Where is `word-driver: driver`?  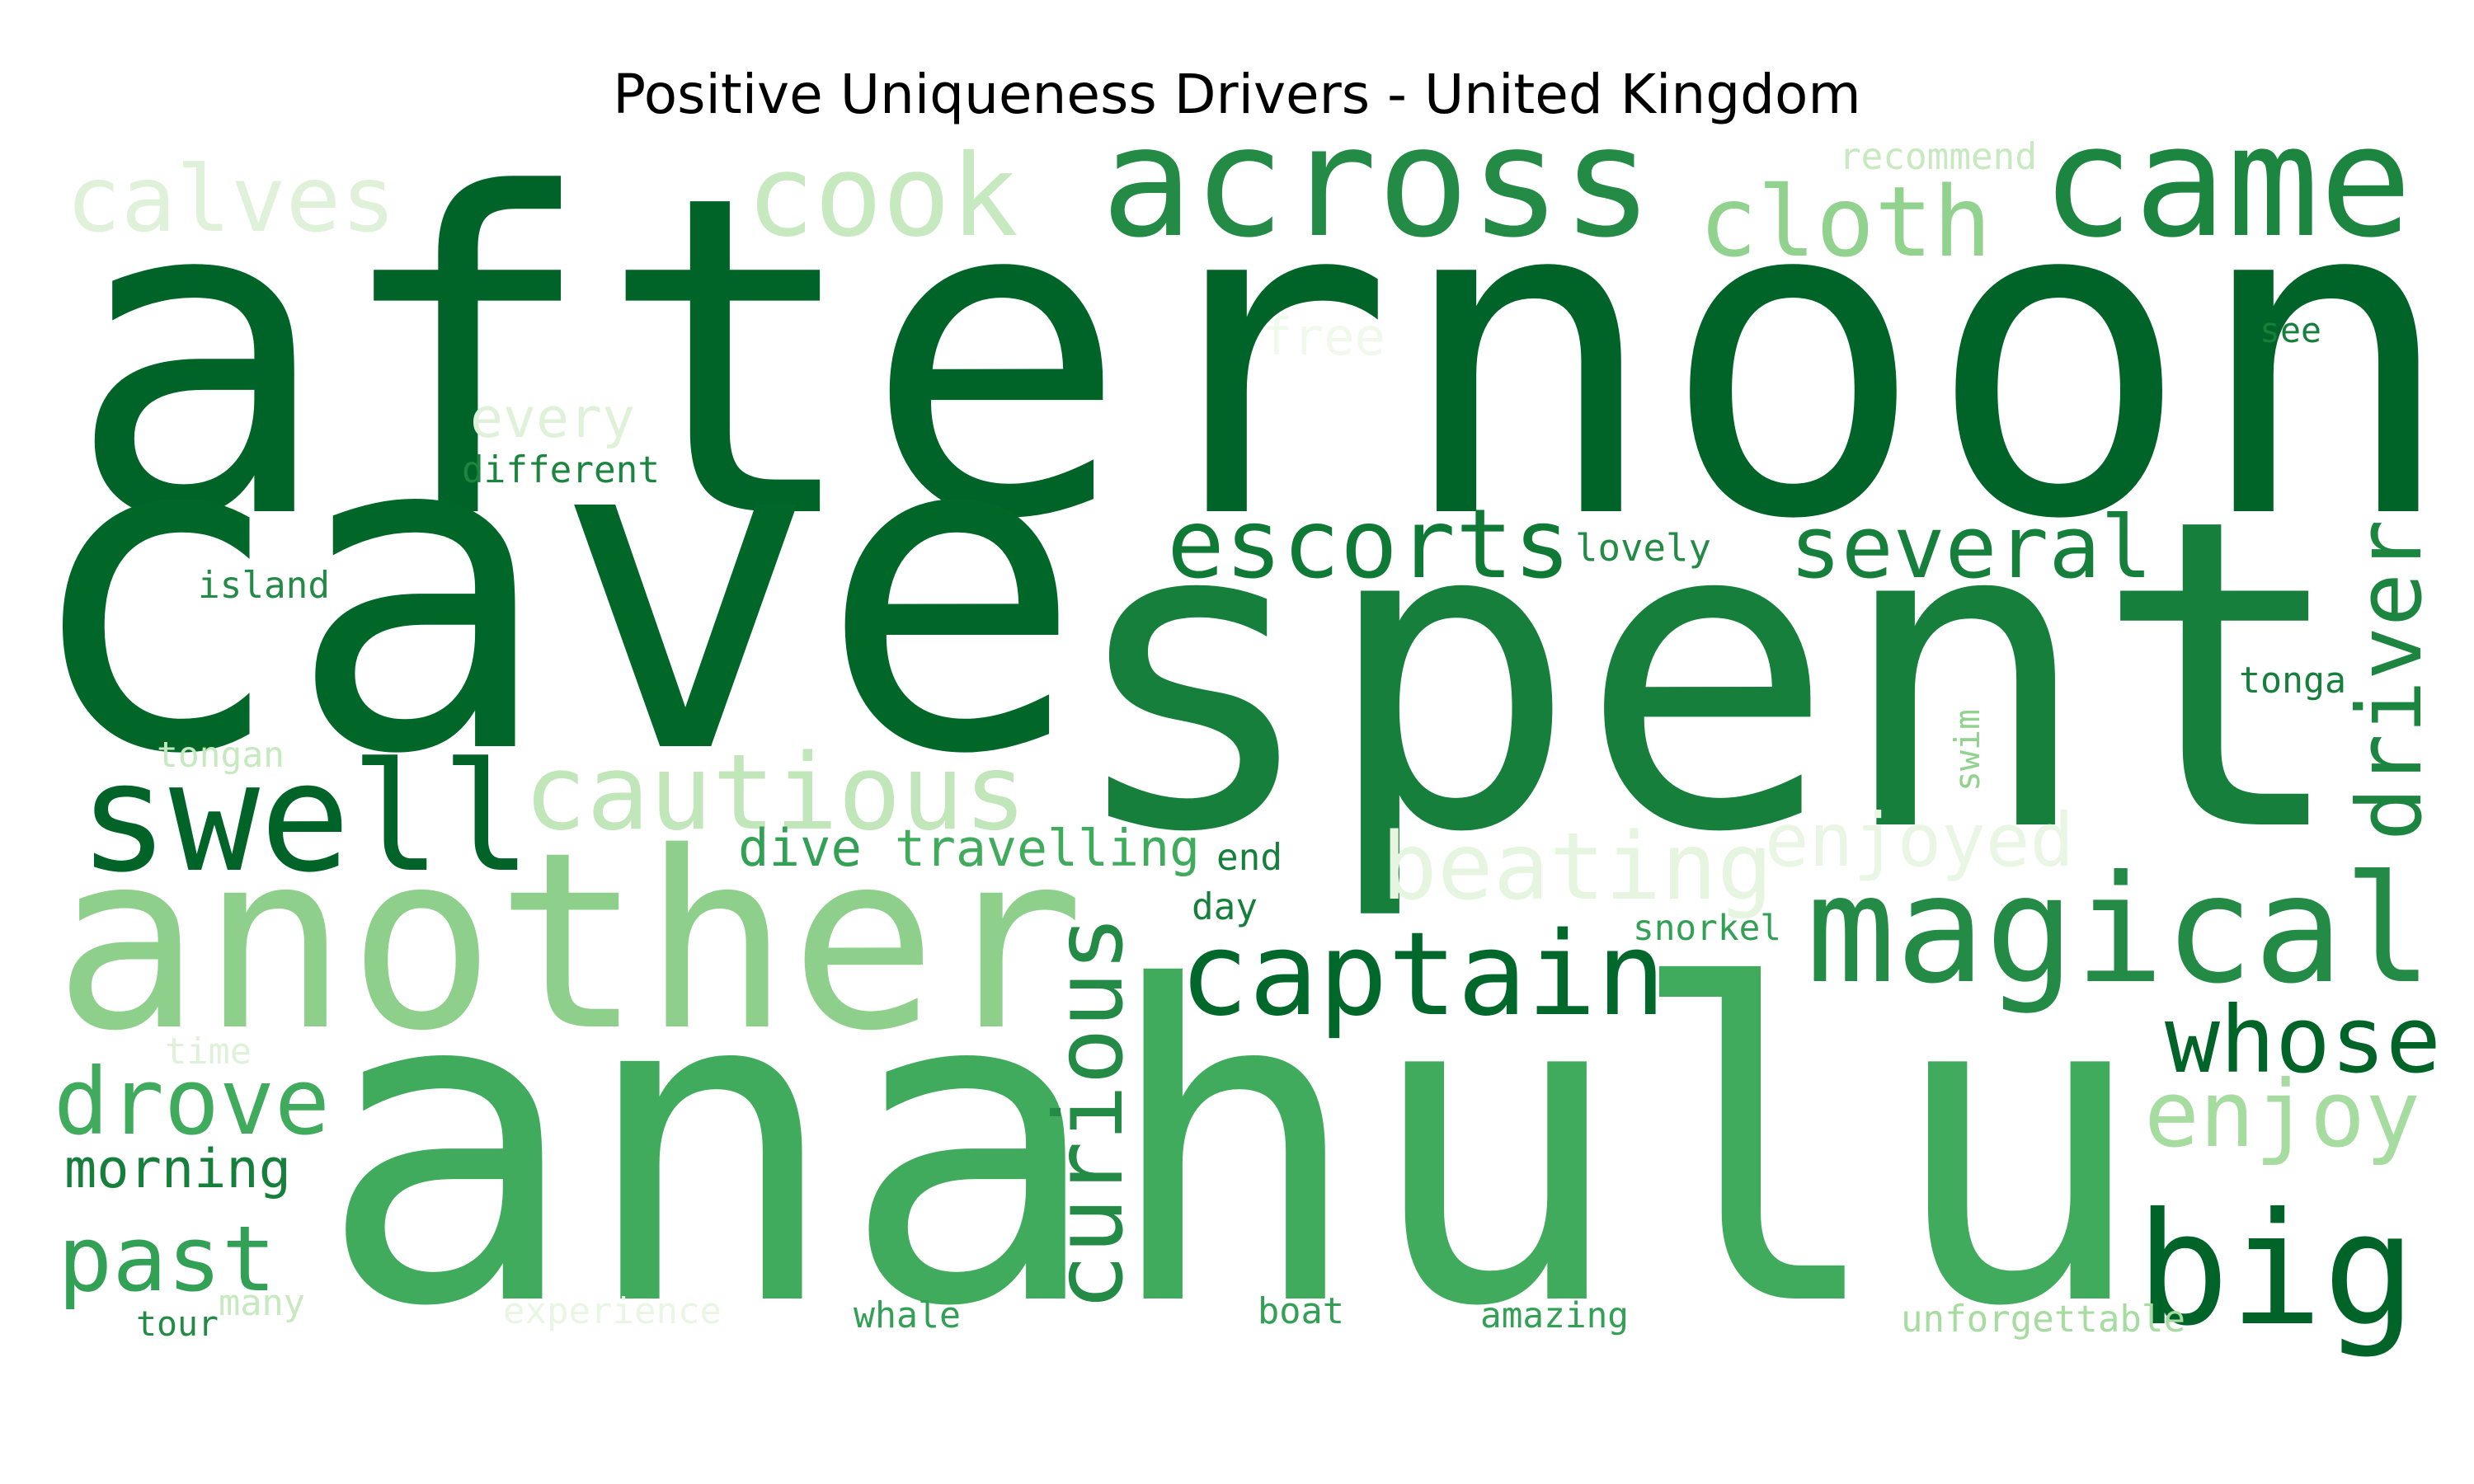
word-driver: driver is located at coordinates (2390, 680).